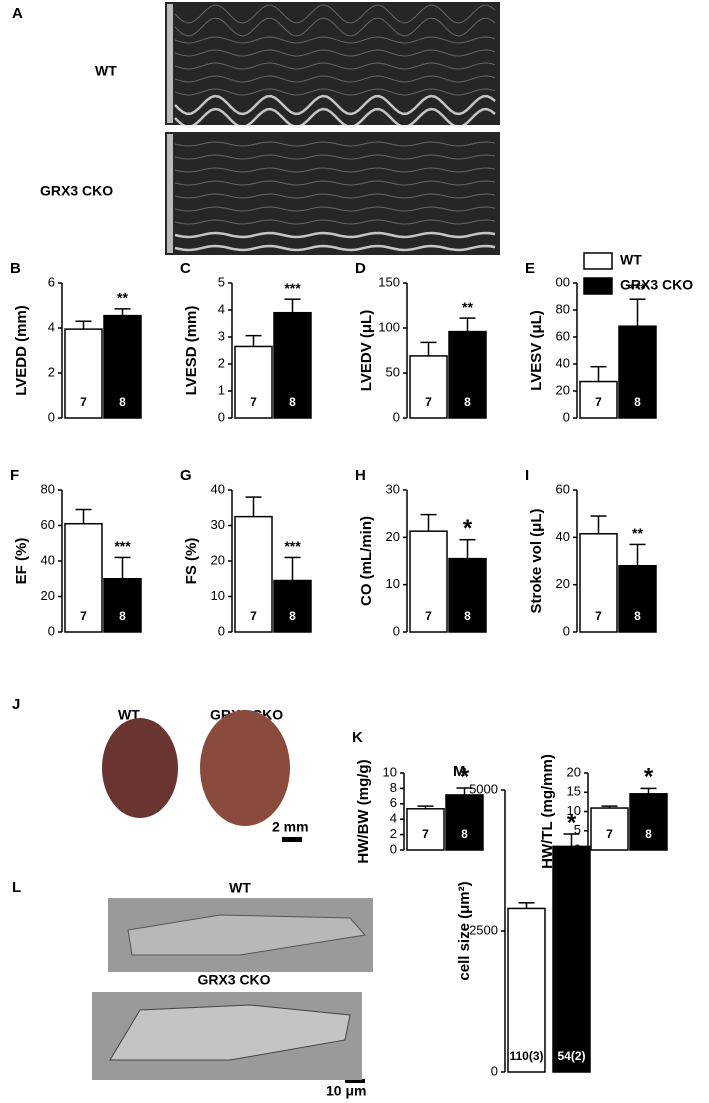  What do you see at coordinates (571, 1056) in the screenshot?
I see `n-label: 54(2)` at bounding box center [571, 1056].